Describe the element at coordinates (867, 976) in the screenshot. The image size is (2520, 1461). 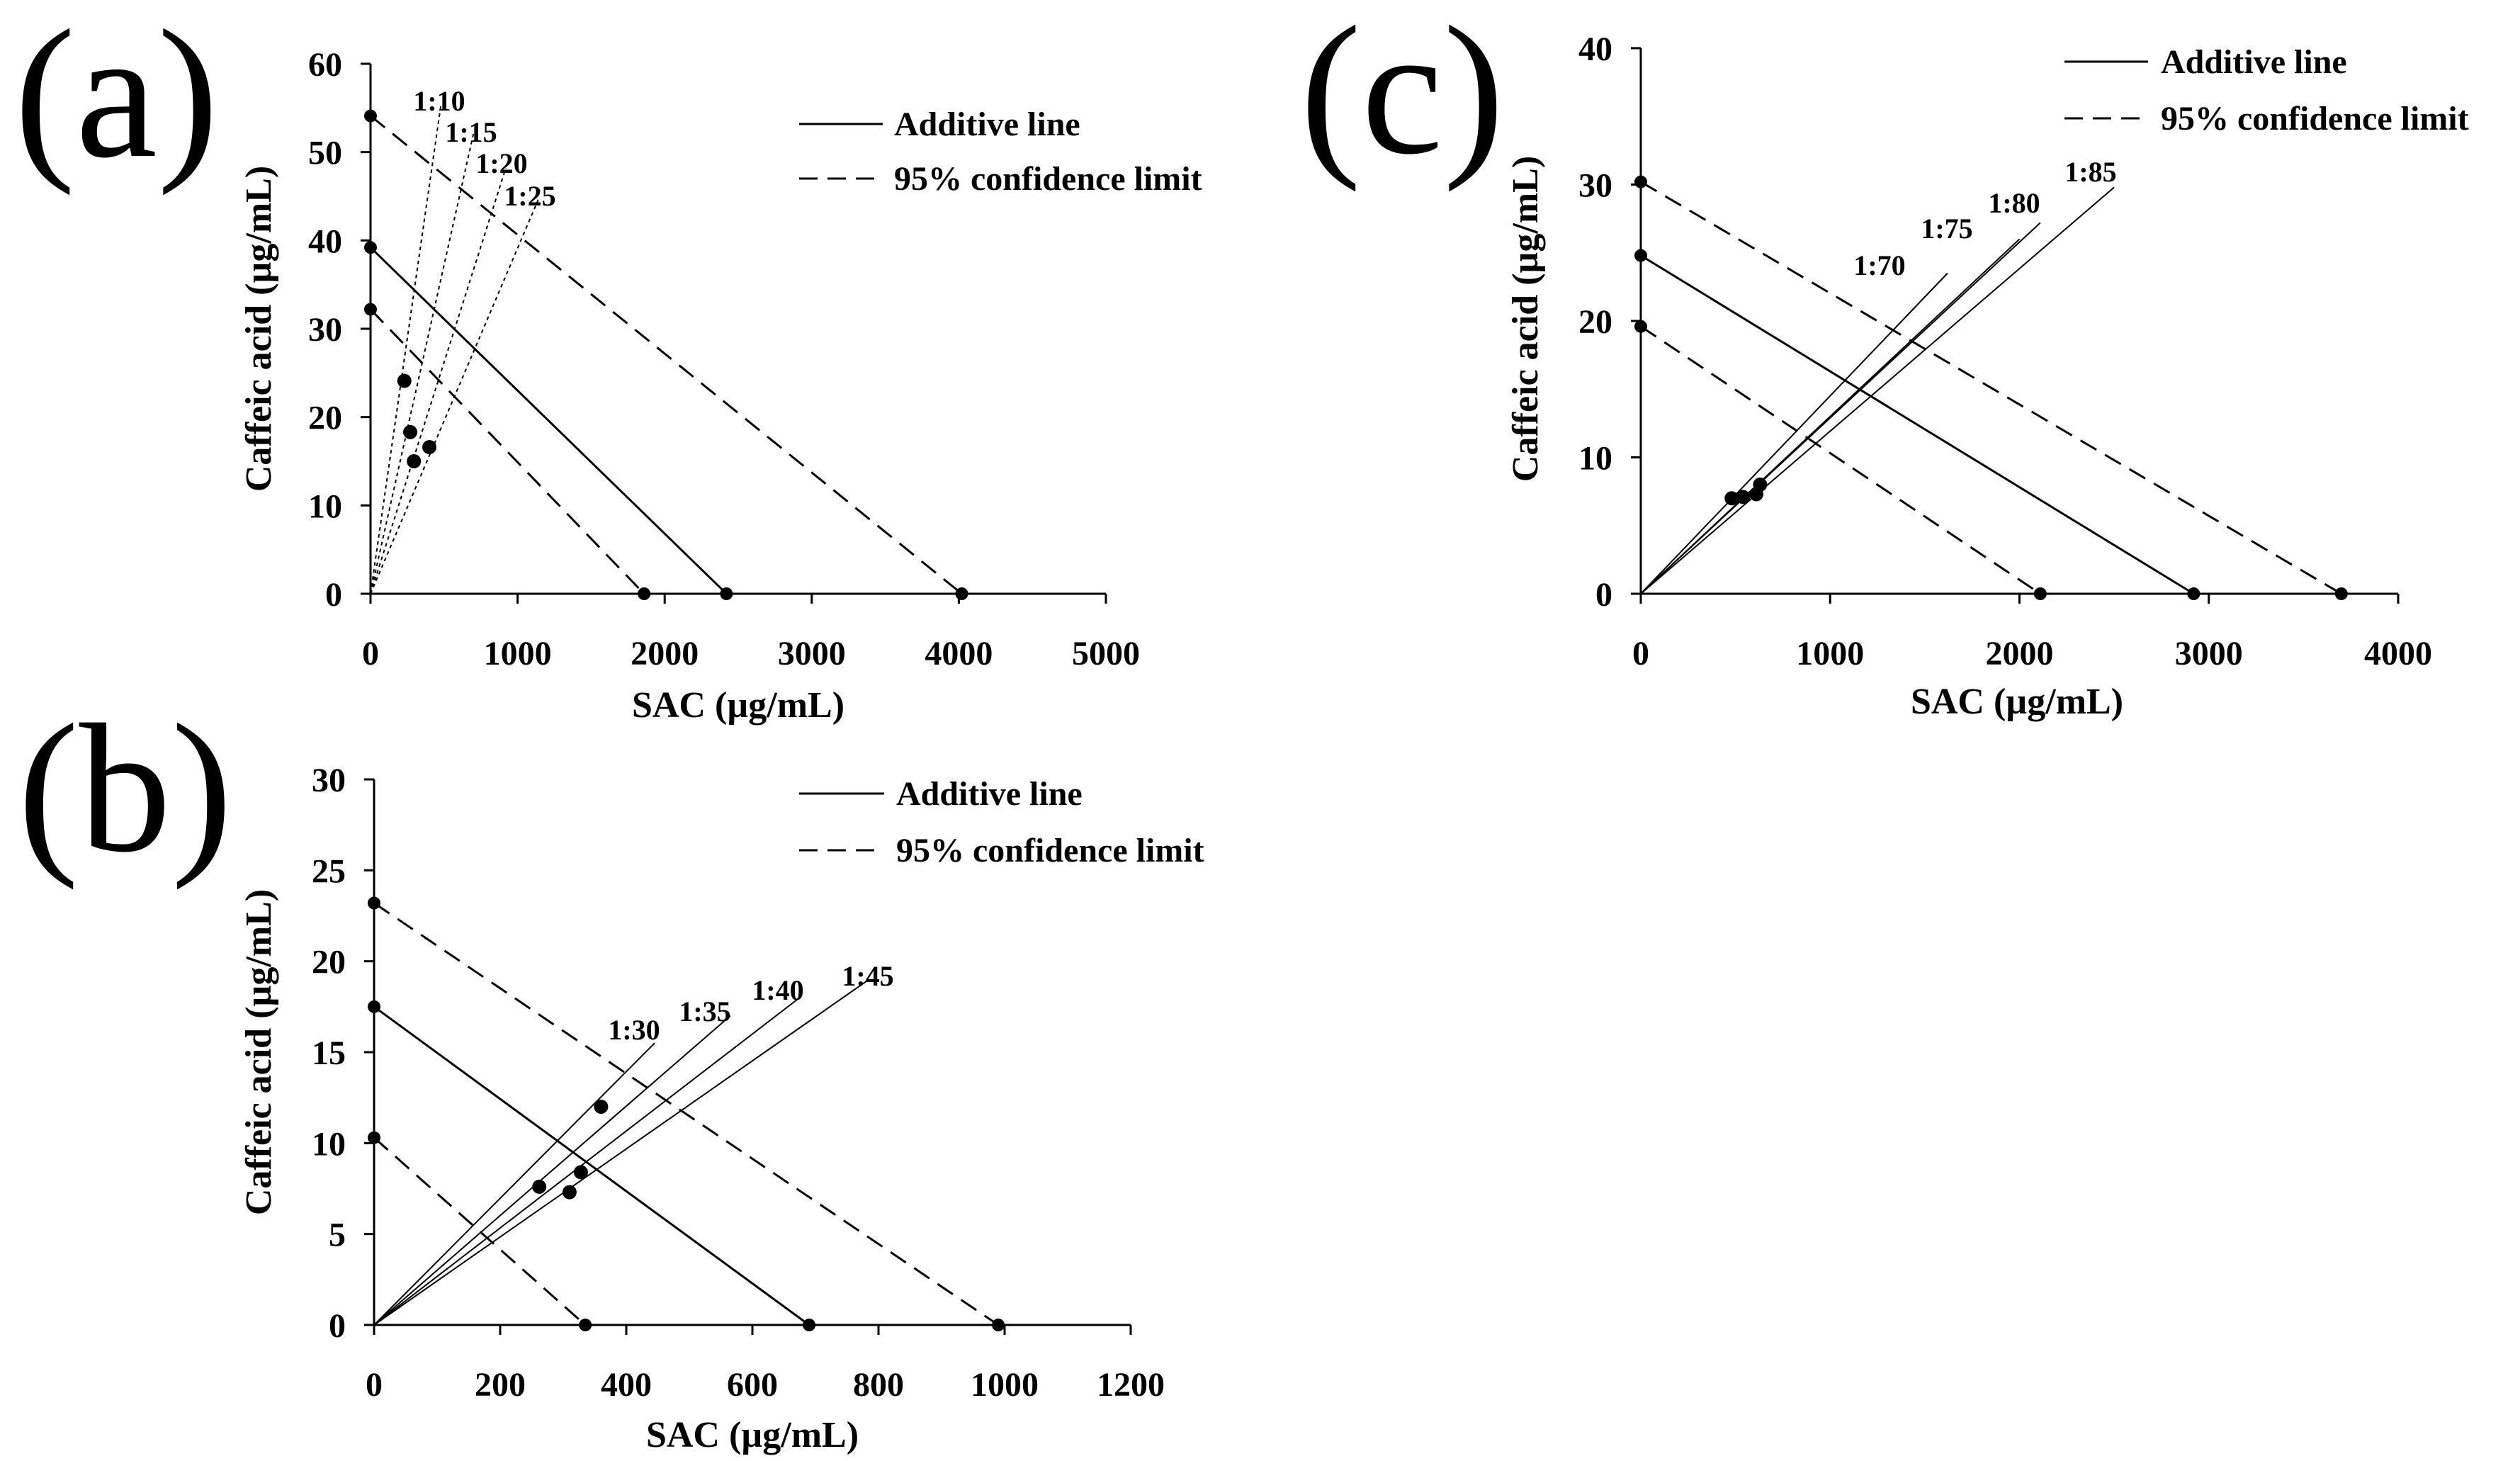
I see `ratio-label: 1:45` at that location.